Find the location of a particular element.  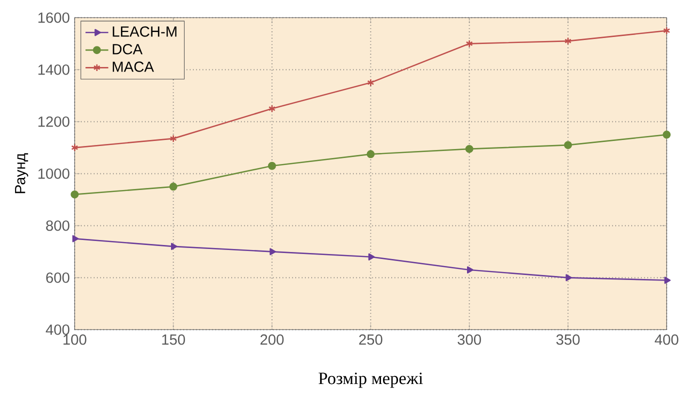

y-tick-label: 400 is located at coordinates (58, 329).